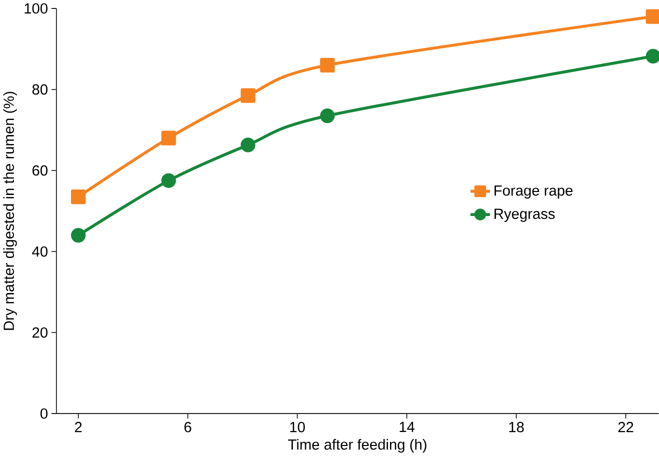 This screenshot has height=456, width=659. I want to click on legend-label: Forage rape, so click(533, 192).